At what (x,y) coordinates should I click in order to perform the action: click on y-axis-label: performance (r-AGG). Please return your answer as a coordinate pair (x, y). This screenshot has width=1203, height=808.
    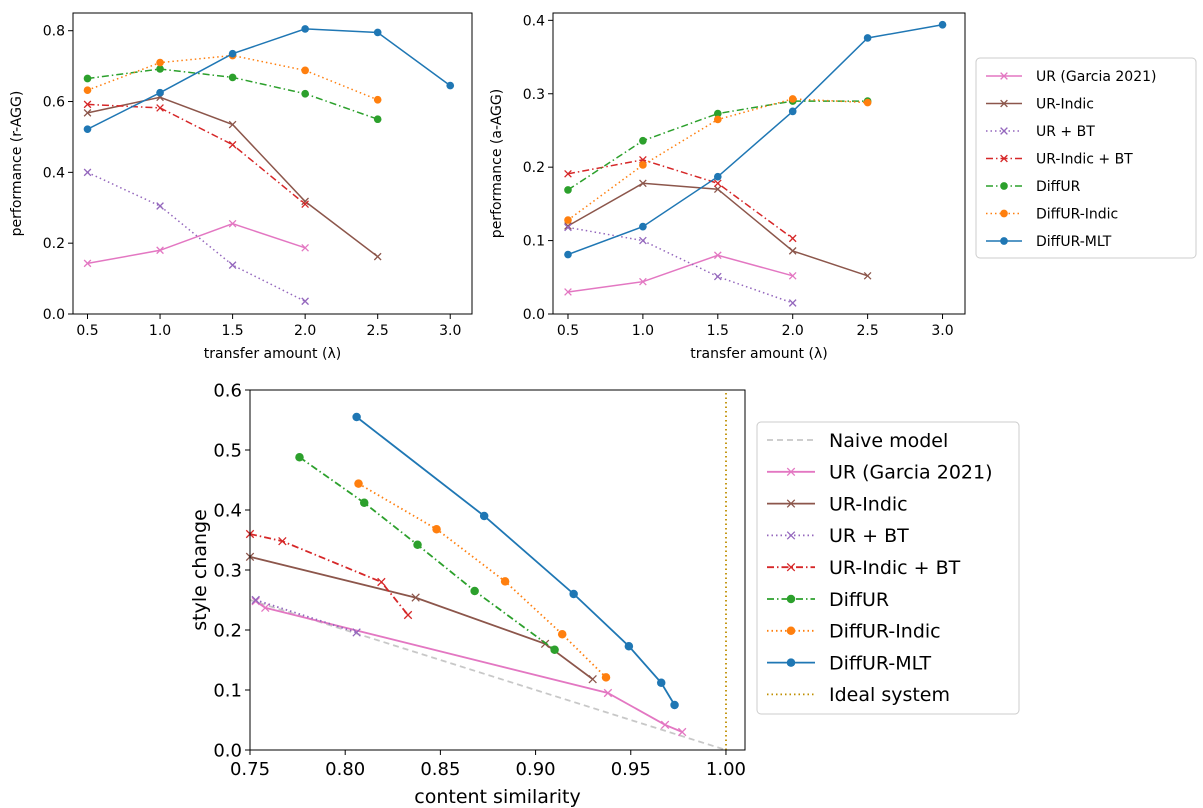
    Looking at the image, I should click on (17, 164).